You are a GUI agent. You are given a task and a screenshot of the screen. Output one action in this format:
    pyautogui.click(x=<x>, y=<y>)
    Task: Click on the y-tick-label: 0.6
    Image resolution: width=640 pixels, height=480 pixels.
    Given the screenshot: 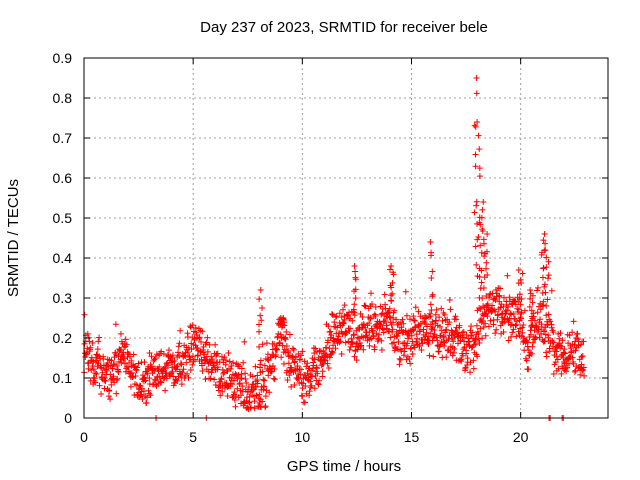 What is the action you would take?
    pyautogui.click(x=63, y=178)
    